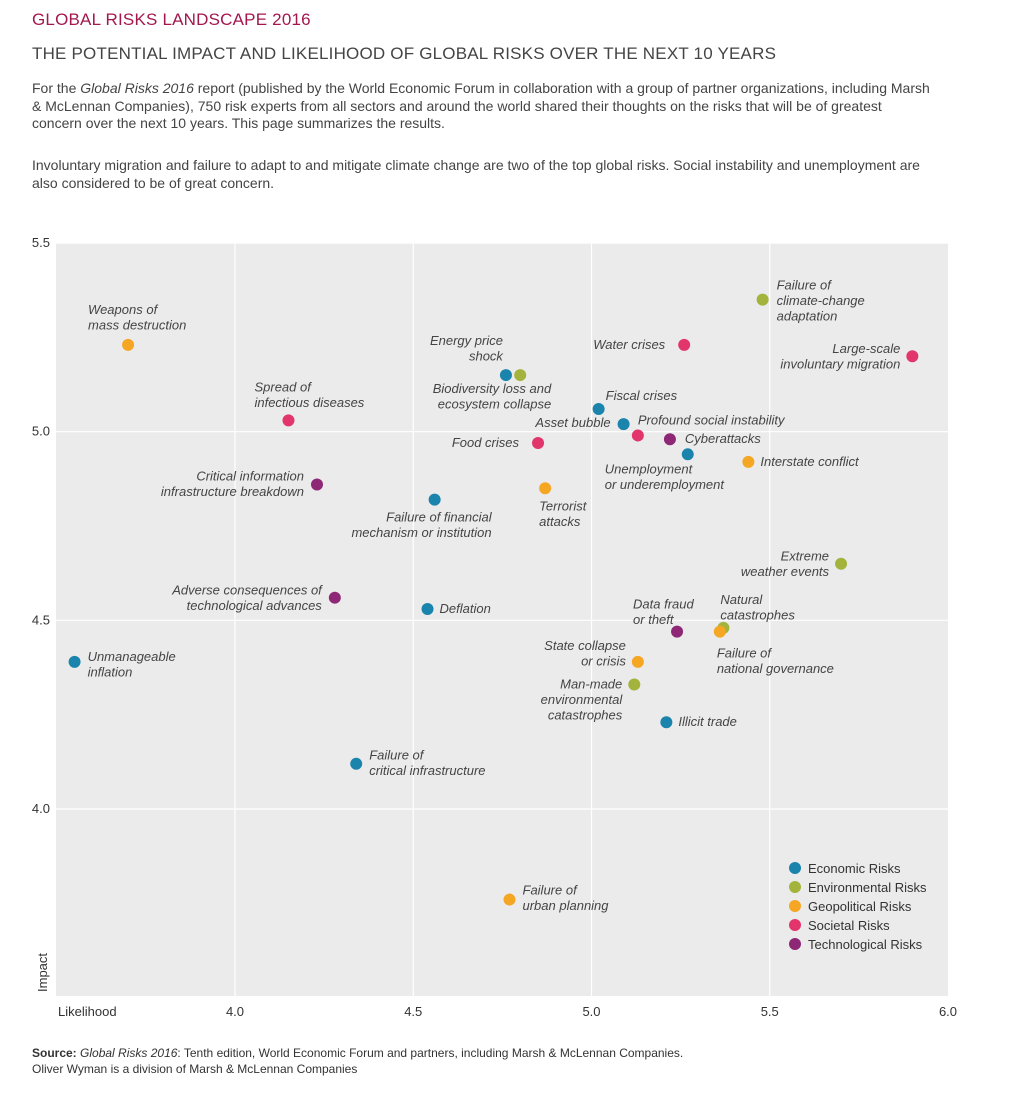 The height and width of the screenshot is (1099, 1024). What do you see at coordinates (666, 722) in the screenshot?
I see `point-illicit-trade` at bounding box center [666, 722].